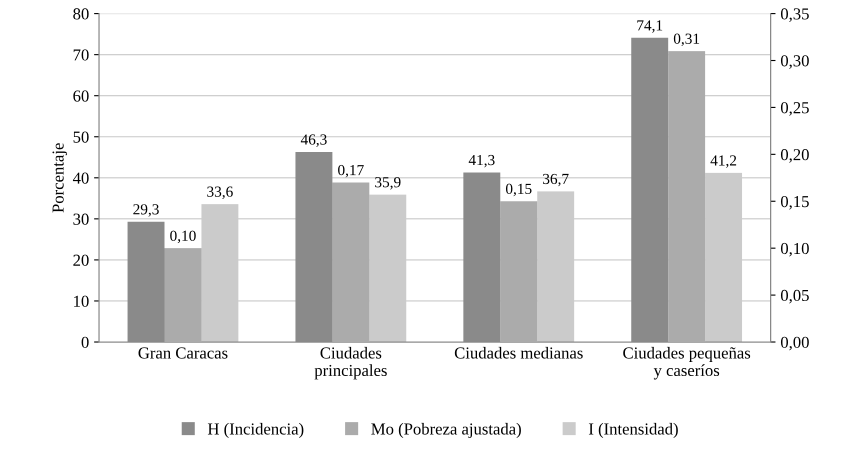  What do you see at coordinates (794, 15) in the screenshot?
I see `y2-tick-label: 0,35` at bounding box center [794, 15].